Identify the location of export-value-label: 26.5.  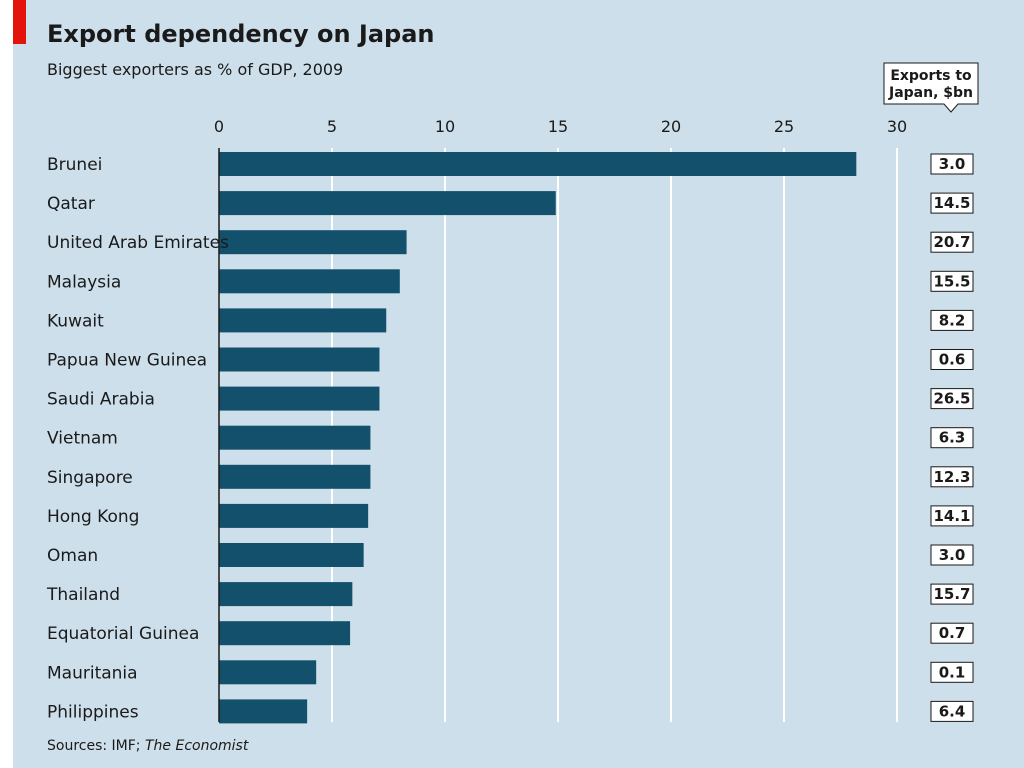
(951, 399).